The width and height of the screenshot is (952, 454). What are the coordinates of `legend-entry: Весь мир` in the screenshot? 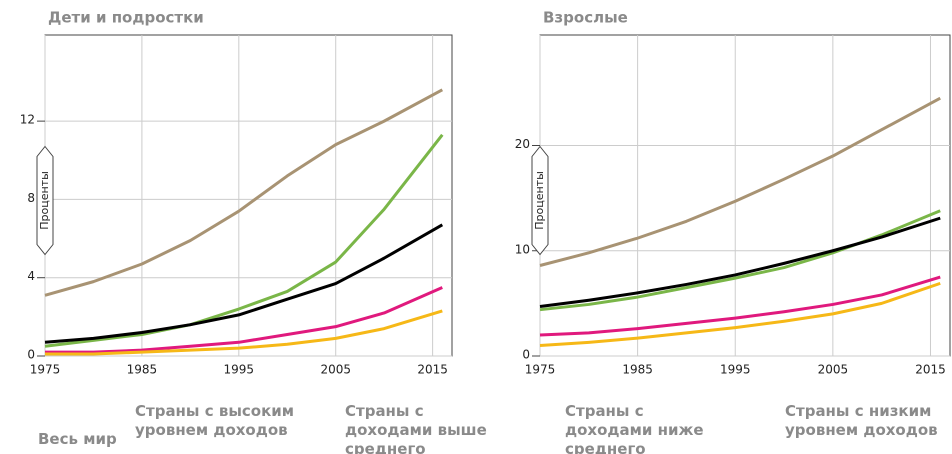 It's located at (77, 439).